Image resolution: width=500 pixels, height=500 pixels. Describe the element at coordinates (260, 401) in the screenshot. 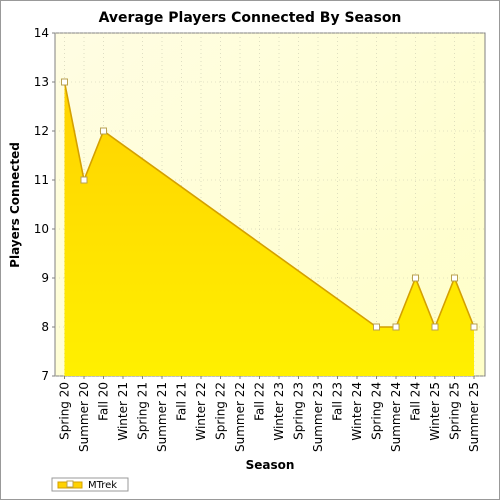

I see `x-tick-label: Fall 22` at that location.